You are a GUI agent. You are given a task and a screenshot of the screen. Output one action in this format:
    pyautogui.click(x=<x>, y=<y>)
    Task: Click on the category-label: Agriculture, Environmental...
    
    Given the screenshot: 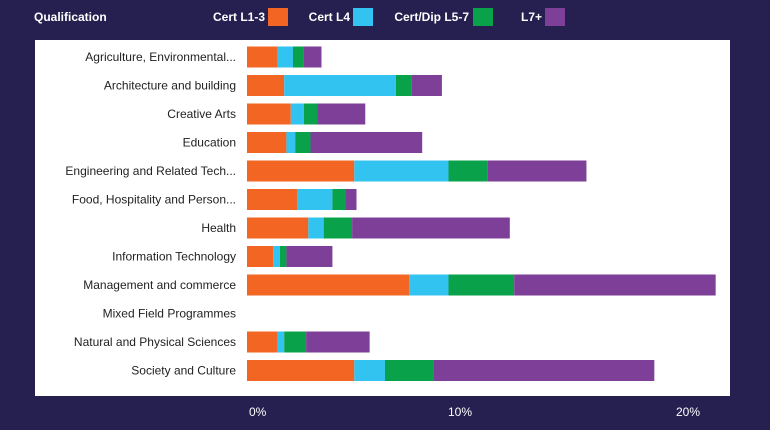 What is the action you would take?
    pyautogui.click(x=160, y=57)
    